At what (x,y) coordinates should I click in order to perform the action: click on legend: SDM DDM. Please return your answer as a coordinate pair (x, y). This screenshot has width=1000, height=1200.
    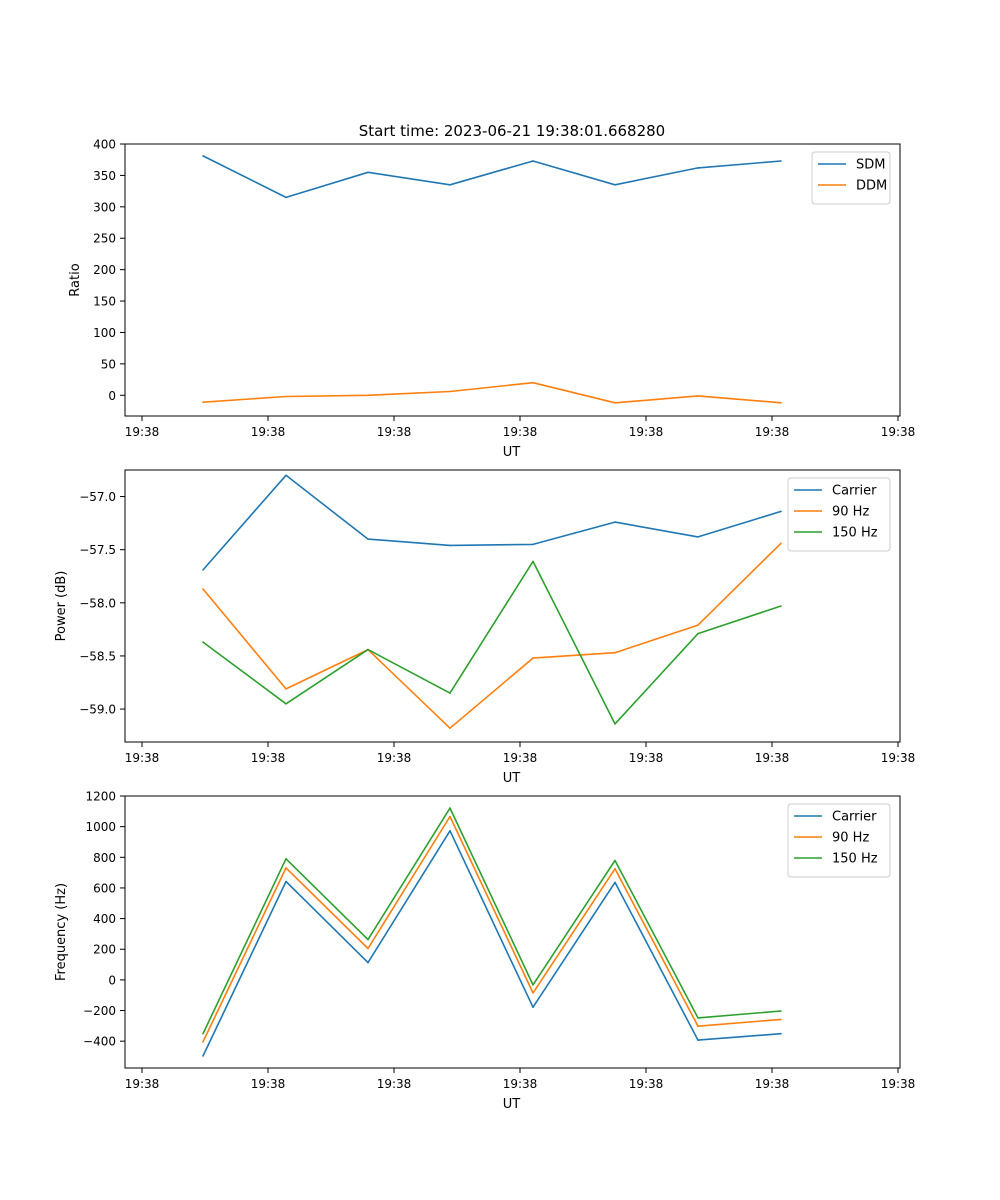
    Looking at the image, I should click on (851, 178).